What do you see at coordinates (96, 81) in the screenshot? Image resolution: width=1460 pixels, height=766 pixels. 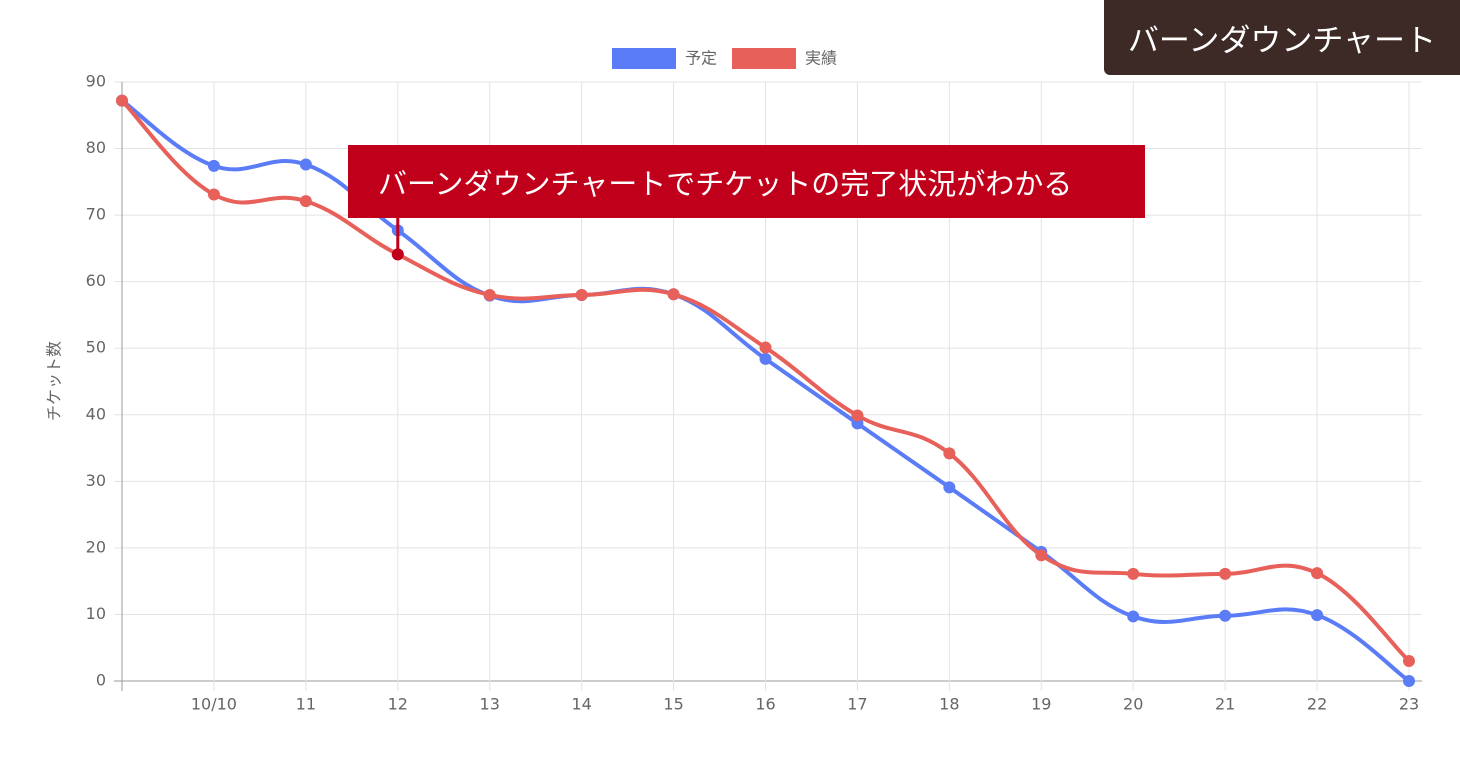 I see `y-tick-label: 90` at bounding box center [96, 81].